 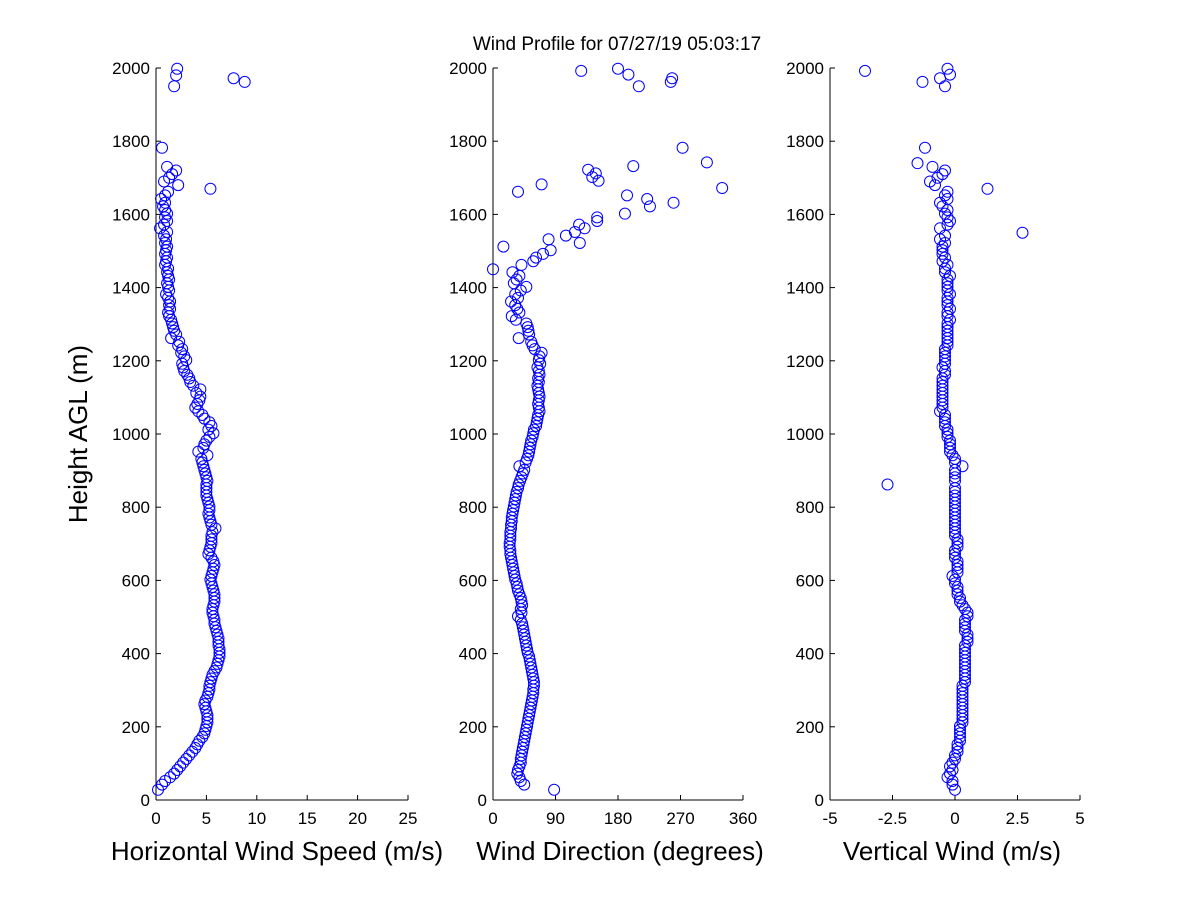 What do you see at coordinates (468, 288) in the screenshot?
I see `y-tick-label: 1400` at bounding box center [468, 288].